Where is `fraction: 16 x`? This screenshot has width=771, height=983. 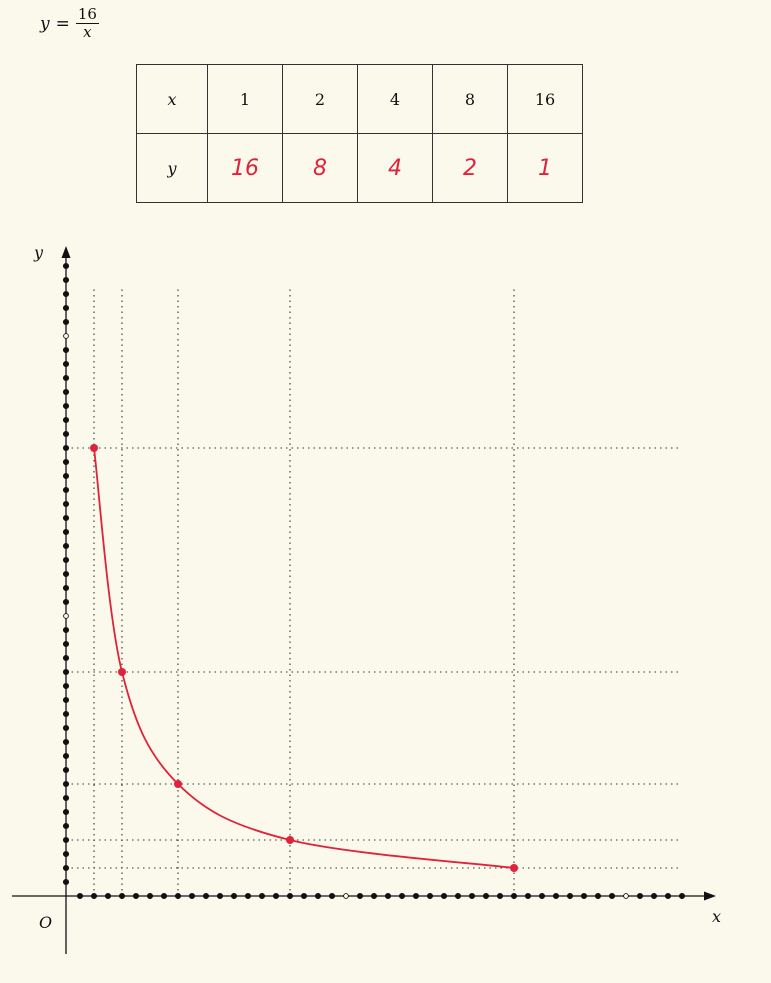 fraction: 16 x is located at coordinates (87, 23).